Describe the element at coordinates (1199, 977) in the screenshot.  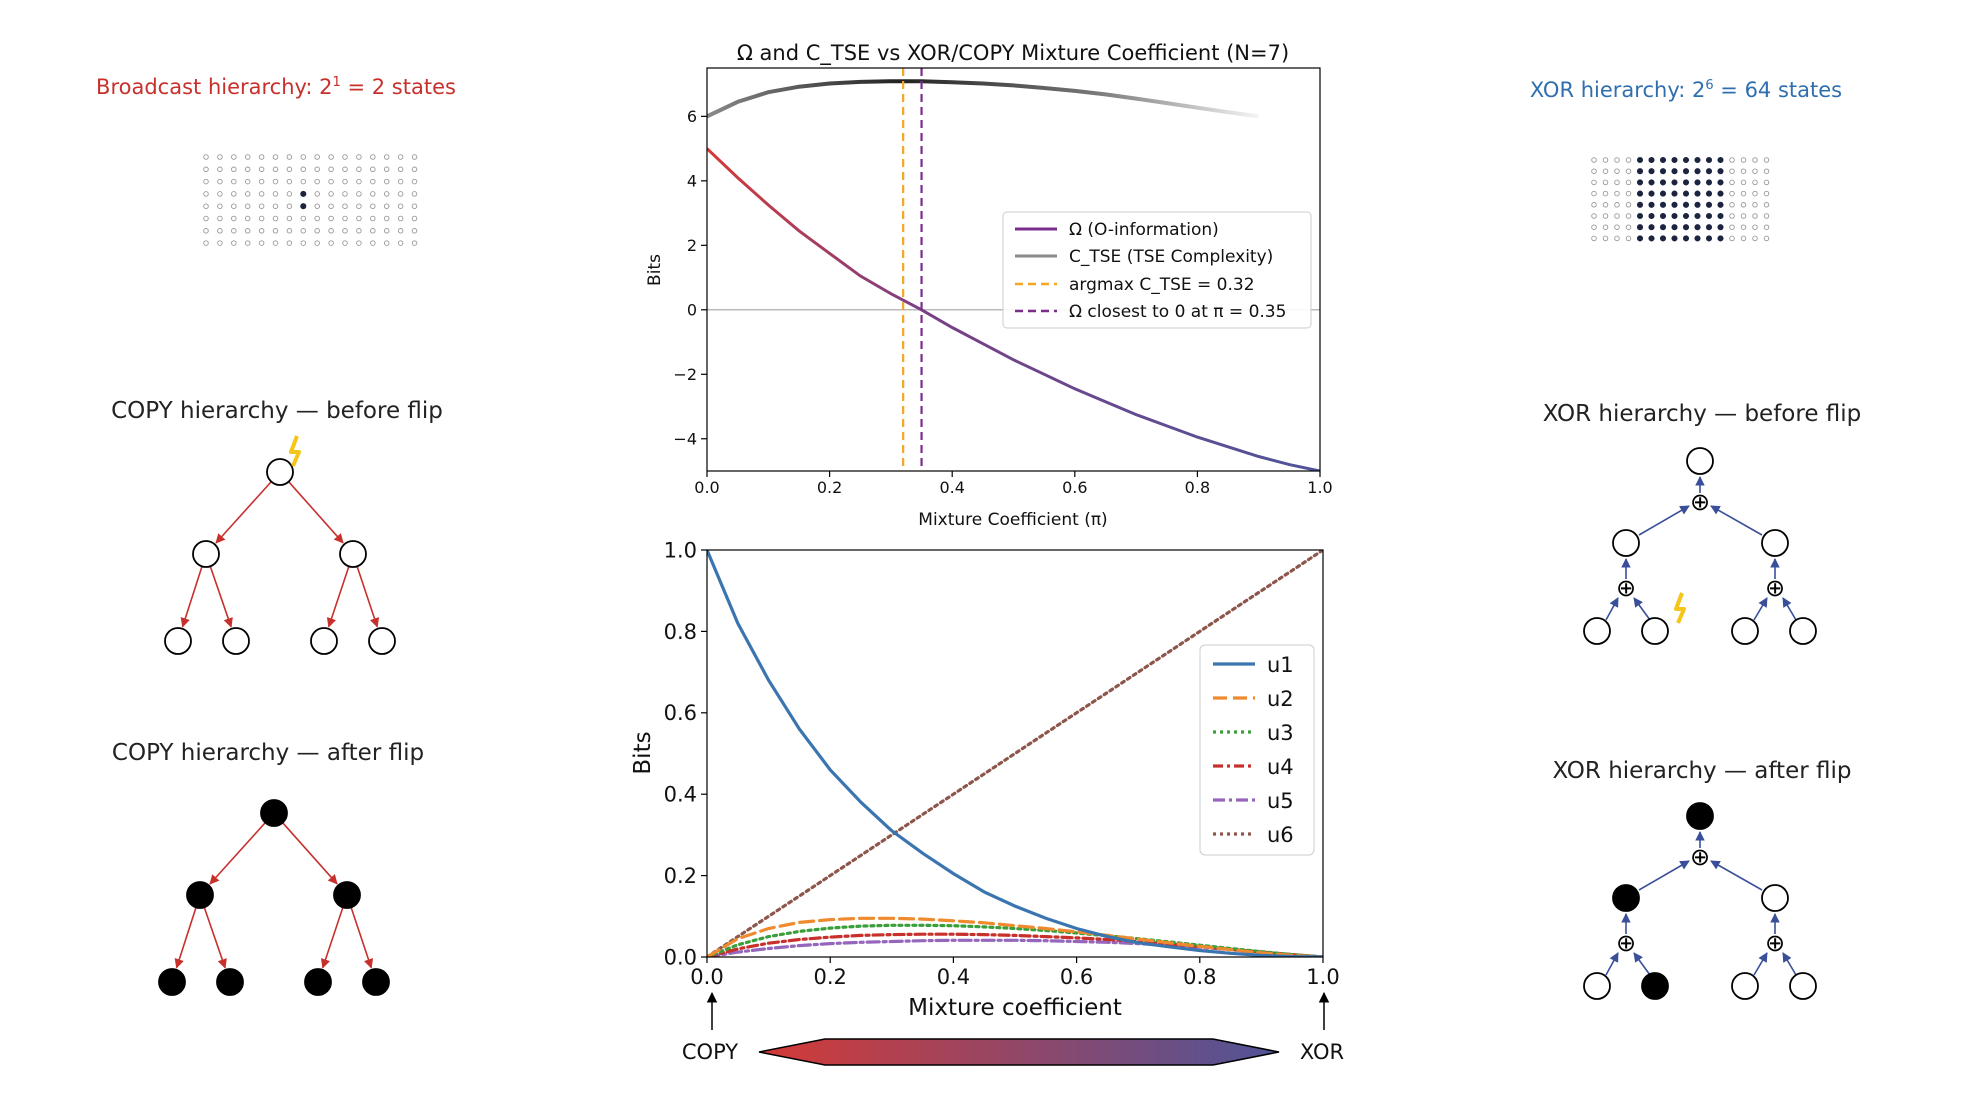
I see `x-tick-label: 0.8` at that location.